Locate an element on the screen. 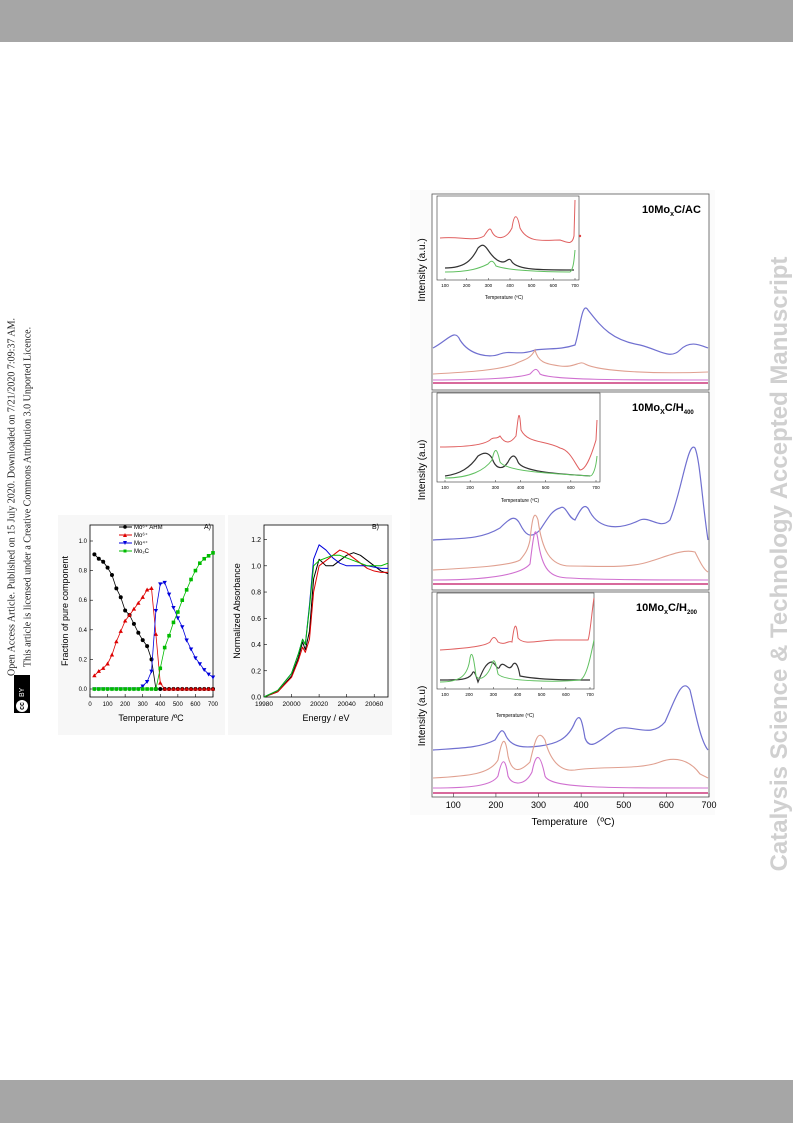  tpr-xtick-label: 300 is located at coordinates (538, 805).